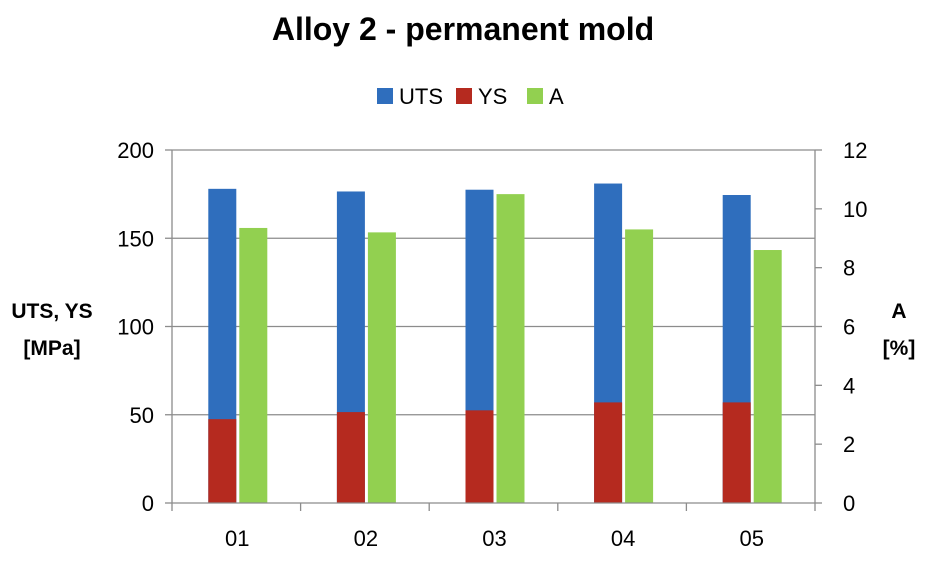 The image size is (926, 563). What do you see at coordinates (899, 348) in the screenshot?
I see `y-axis-right-title-line2: [%]` at bounding box center [899, 348].